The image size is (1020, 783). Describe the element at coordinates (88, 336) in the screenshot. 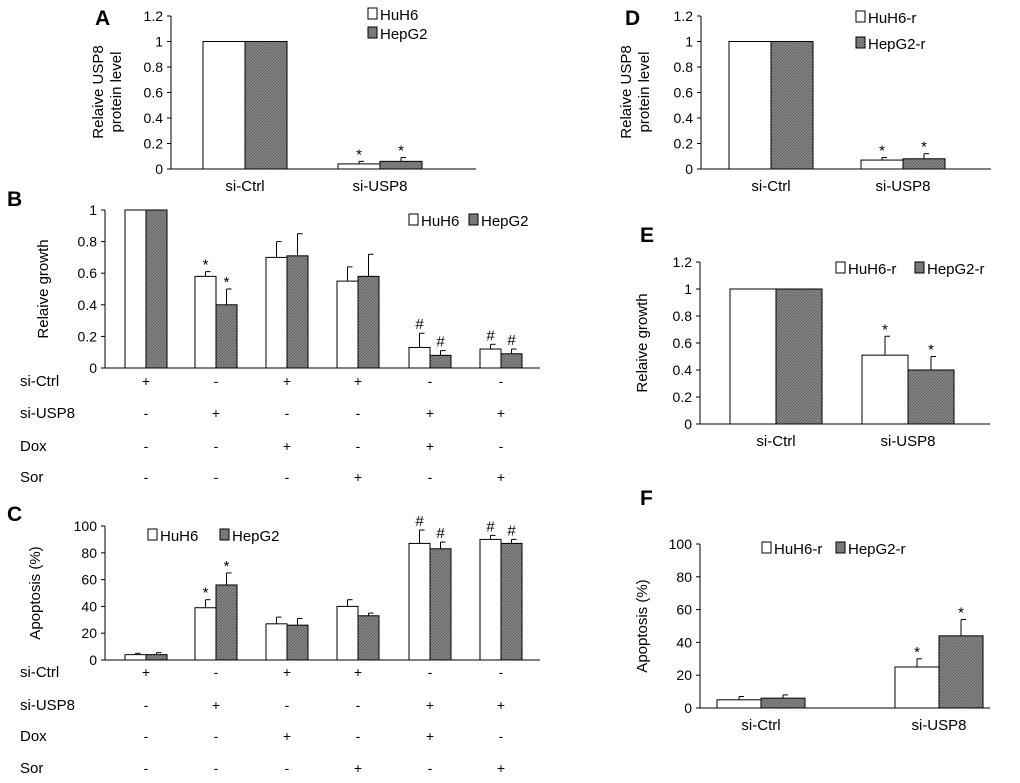

I see `y-tick-label: 0.2` at that location.